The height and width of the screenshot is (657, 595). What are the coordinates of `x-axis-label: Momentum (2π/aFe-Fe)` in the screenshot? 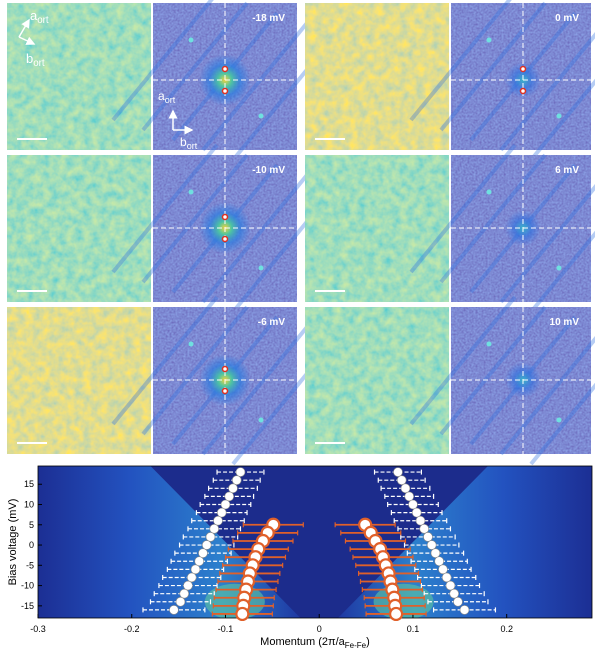 It's located at (315, 643).